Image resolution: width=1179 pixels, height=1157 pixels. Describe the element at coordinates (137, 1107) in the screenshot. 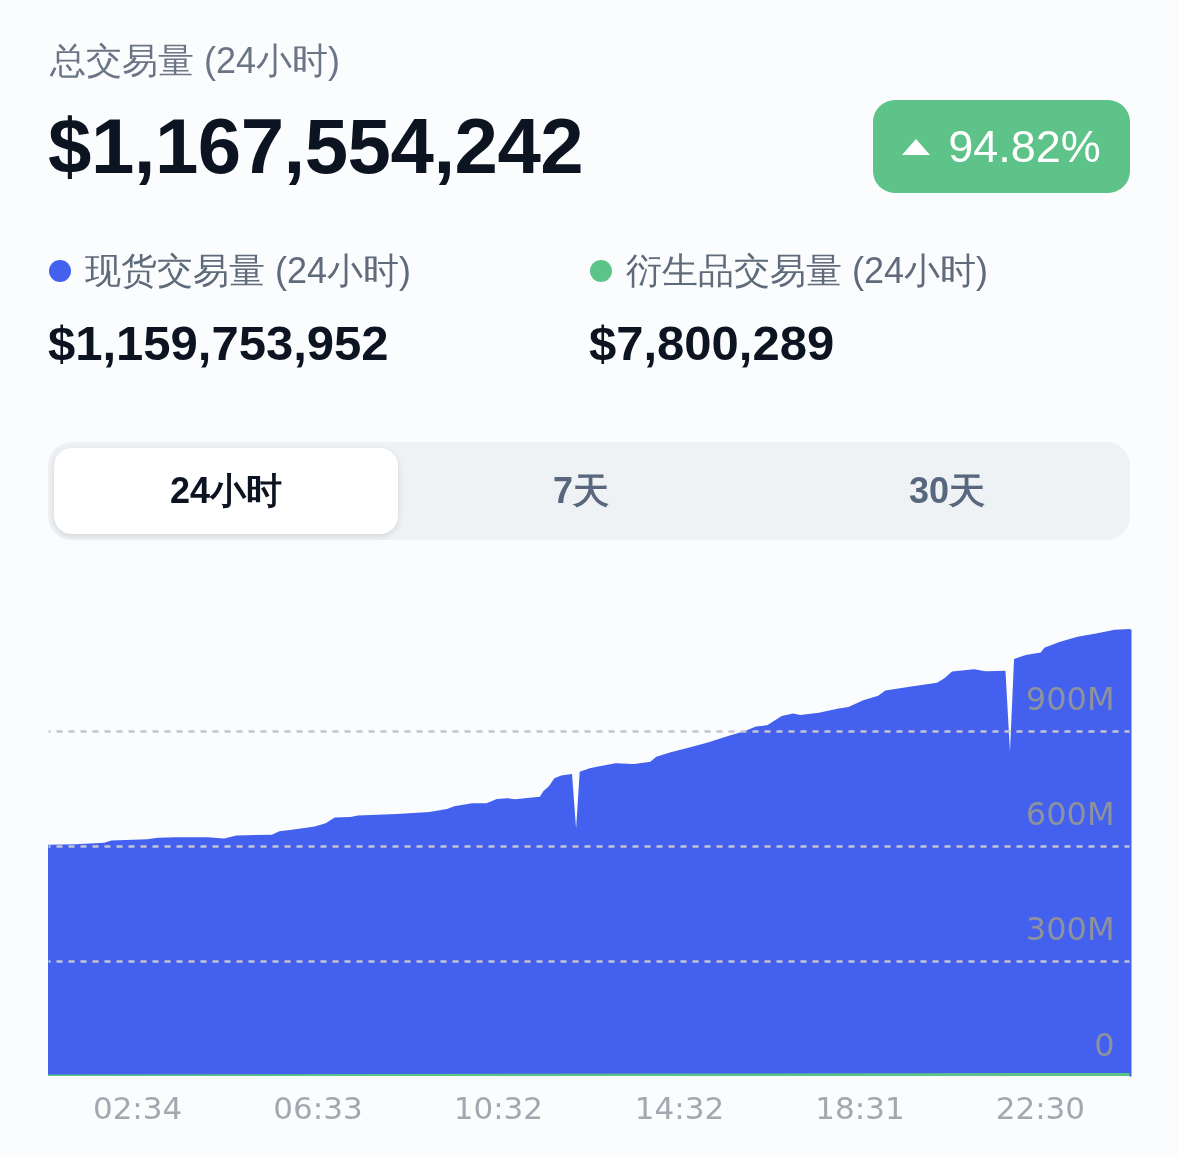

I see `x-tick-label: 02:34` at that location.